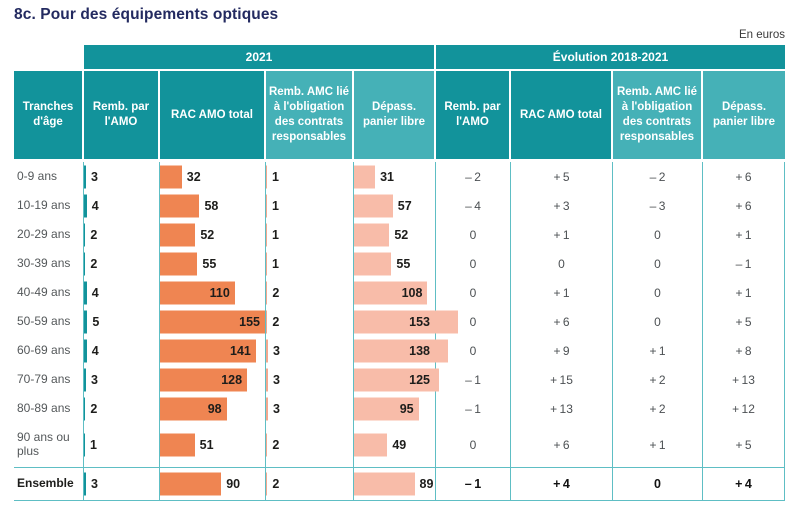 This screenshot has width=792, height=509. What do you see at coordinates (219, 292) in the screenshot?
I see `value-label: 110` at bounding box center [219, 292].